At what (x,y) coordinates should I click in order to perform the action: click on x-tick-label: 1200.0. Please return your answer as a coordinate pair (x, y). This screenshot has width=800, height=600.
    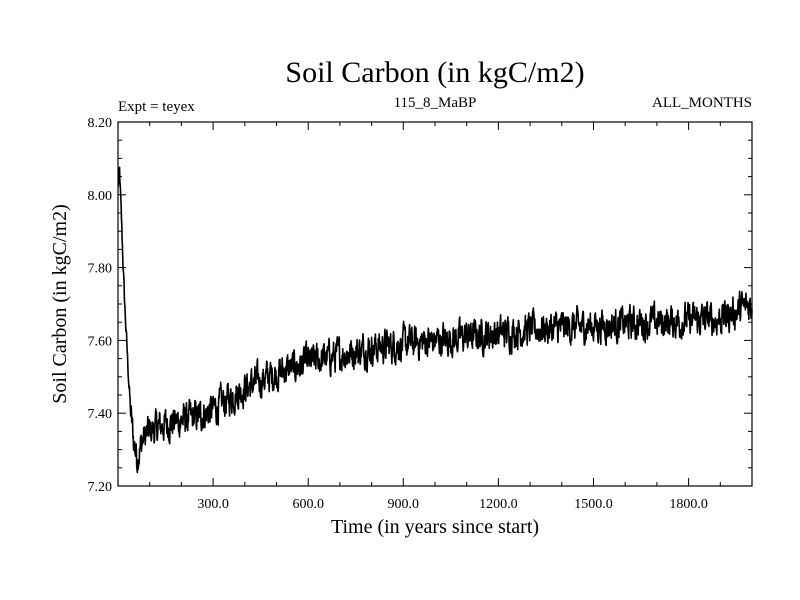
    Looking at the image, I should click on (498, 504).